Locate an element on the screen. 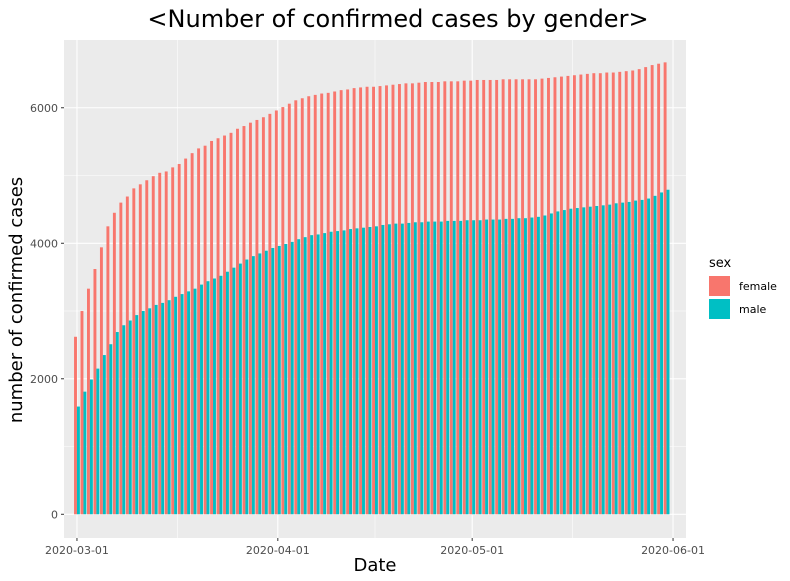 The image size is (790, 581). x-axis-title: Date is located at coordinates (374, 565).